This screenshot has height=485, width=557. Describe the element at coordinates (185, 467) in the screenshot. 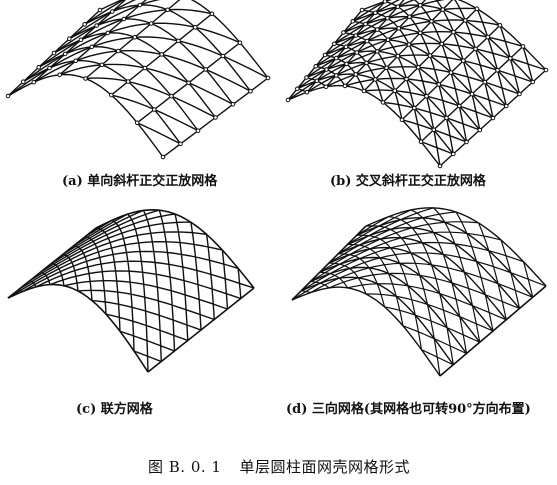

I see `figure-number: 图 B. 0. 1` at that location.